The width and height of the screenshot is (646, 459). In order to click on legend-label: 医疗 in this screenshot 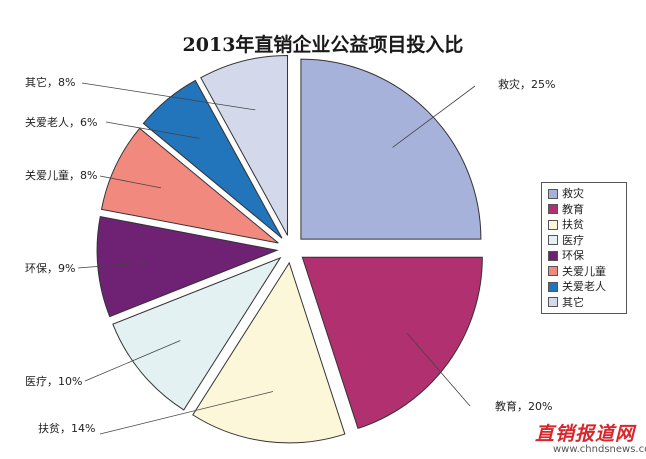, I will do `click(573, 240)`.